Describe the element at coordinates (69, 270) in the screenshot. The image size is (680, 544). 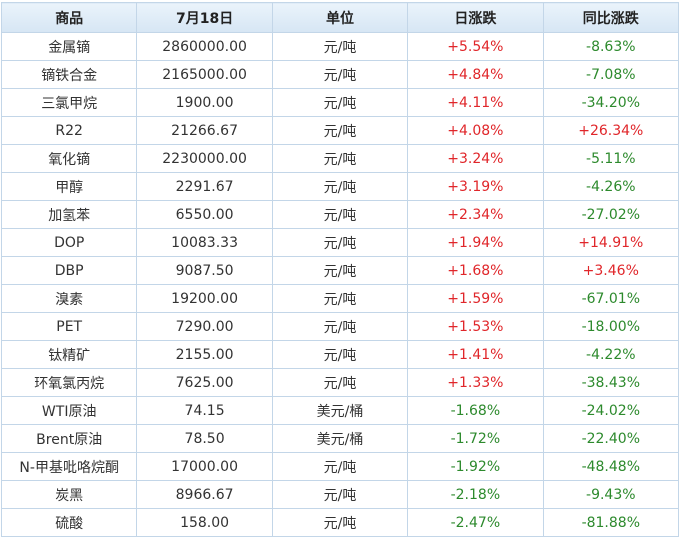
I see `table-cell: DBP` at that location.